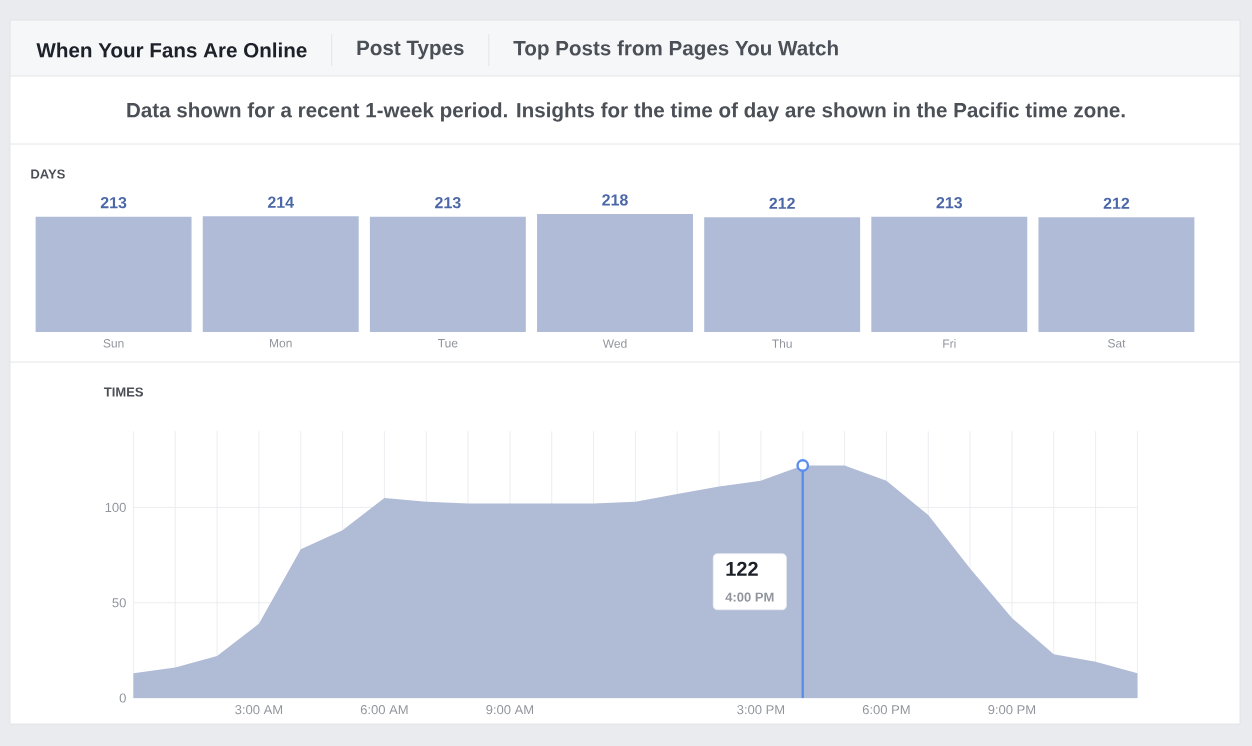  What do you see at coordinates (615, 200) in the screenshot?
I see `data-label: 218` at bounding box center [615, 200].